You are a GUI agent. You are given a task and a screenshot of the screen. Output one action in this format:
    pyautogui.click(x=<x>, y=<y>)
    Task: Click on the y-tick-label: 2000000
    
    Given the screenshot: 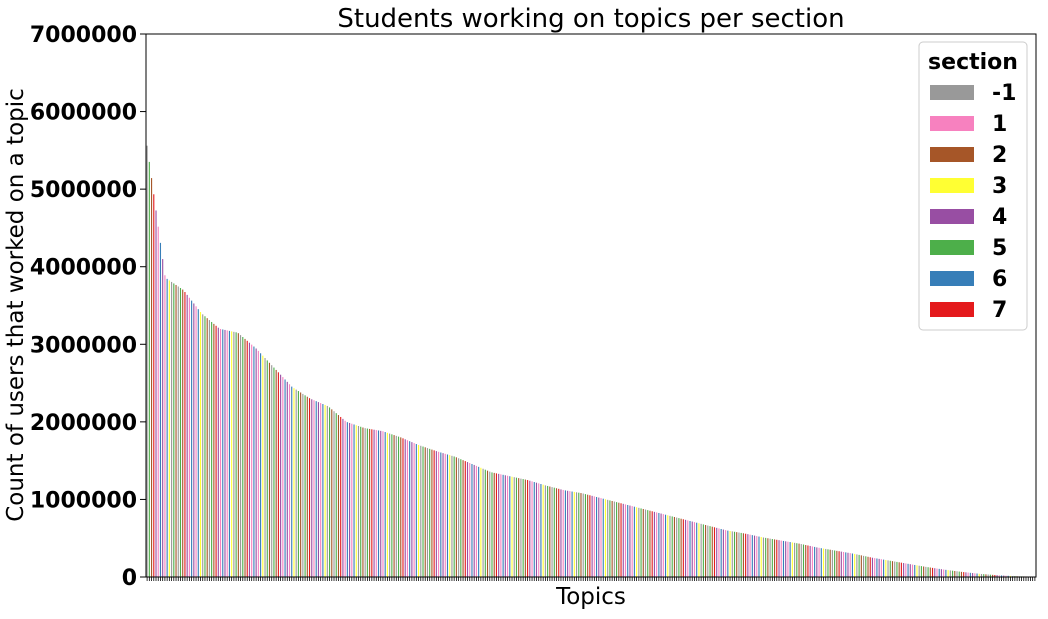 What is the action you would take?
    pyautogui.click(x=83, y=423)
    